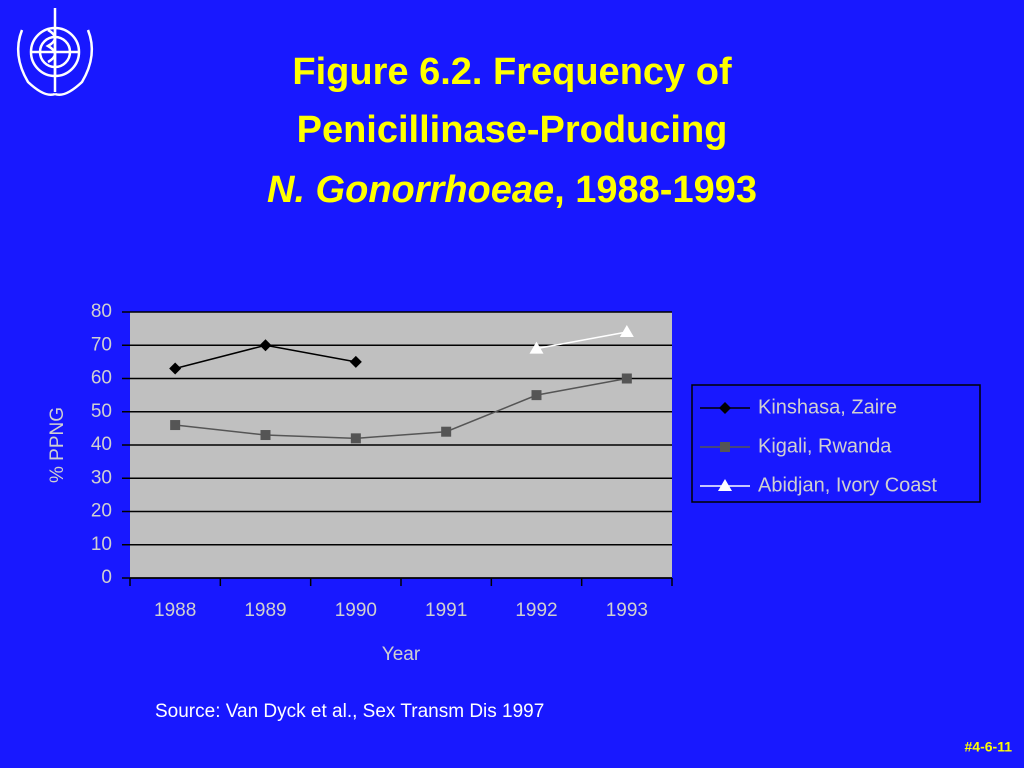 The height and width of the screenshot is (768, 1024). I want to click on y-tick-label: 10, so click(101, 544).